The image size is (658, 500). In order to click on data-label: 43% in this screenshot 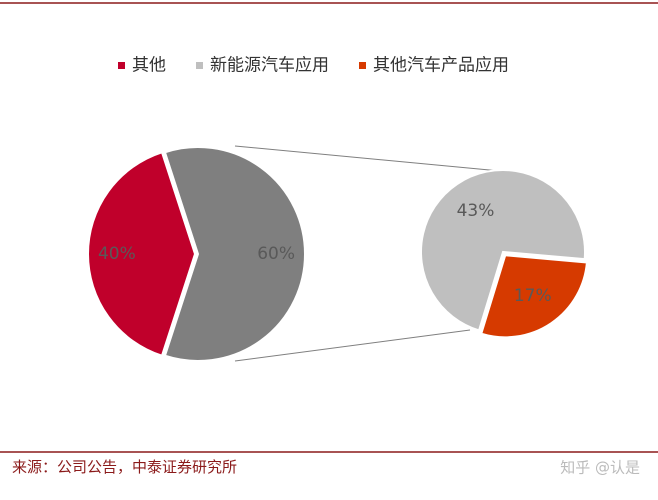, I will do `click(476, 211)`.